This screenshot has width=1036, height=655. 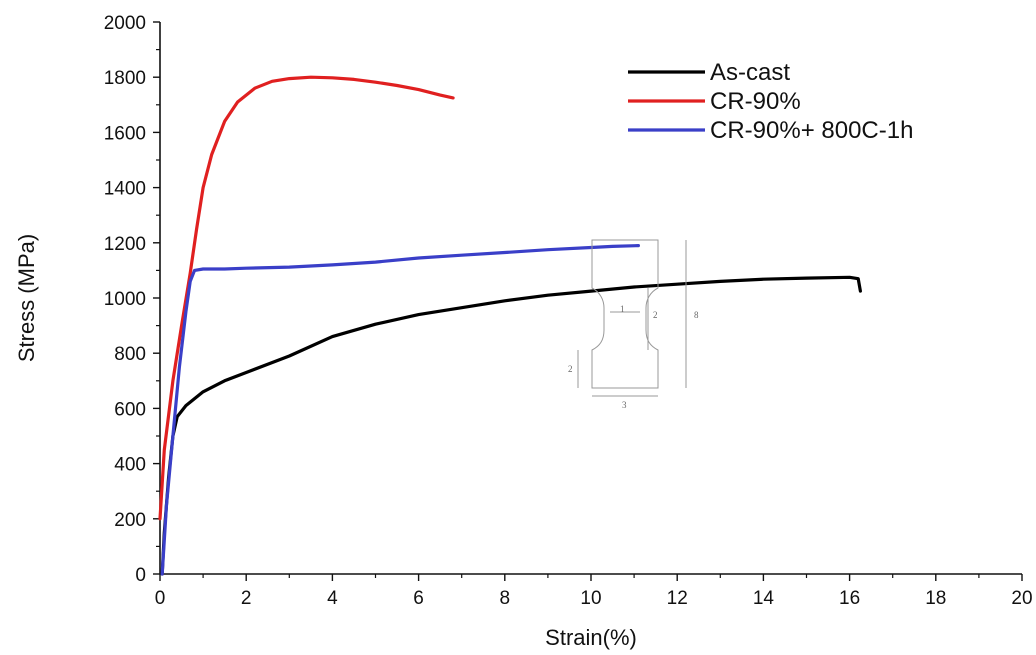 I want to click on y-tick-label: 400, so click(x=130, y=465).